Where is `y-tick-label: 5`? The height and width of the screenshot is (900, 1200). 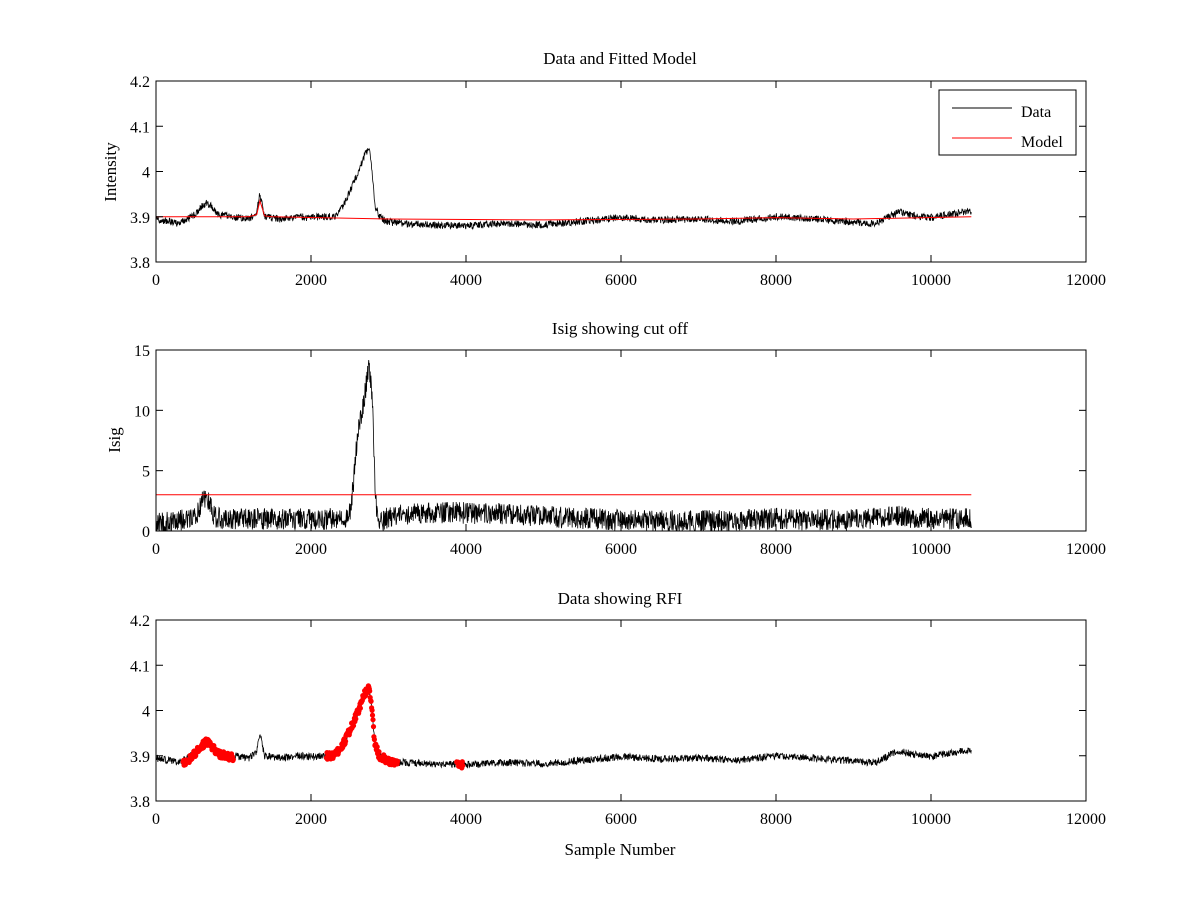 y-tick-label: 5 is located at coordinates (146, 472).